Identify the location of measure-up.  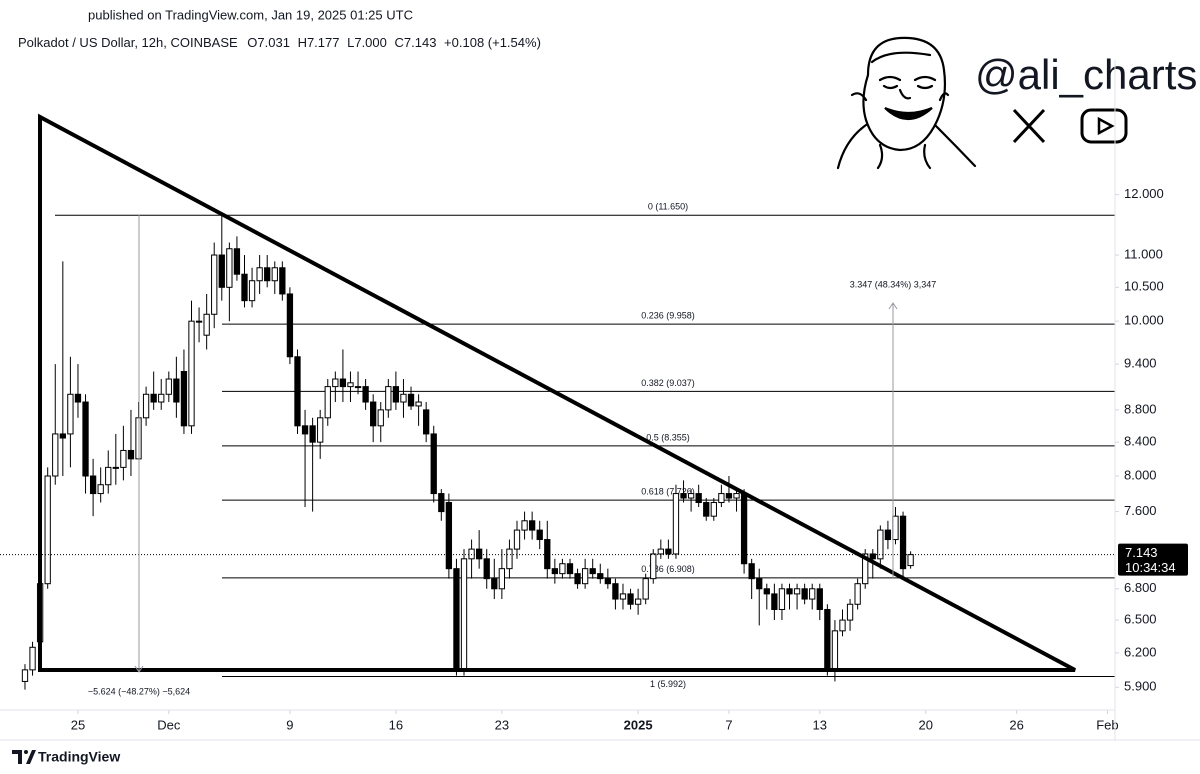
(893, 440).